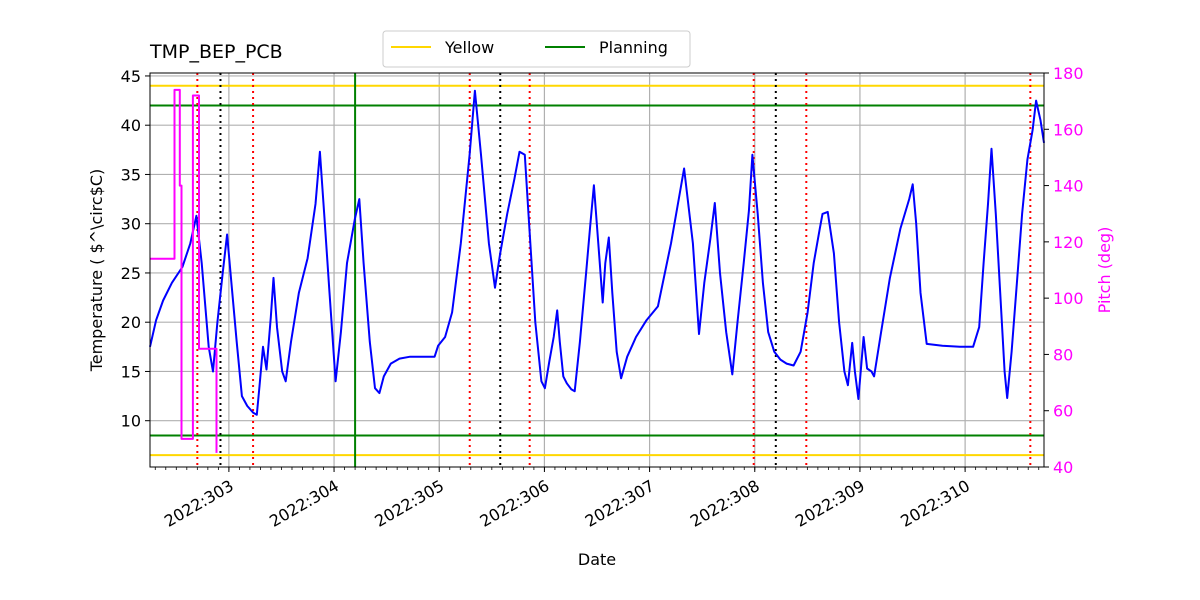 The height and width of the screenshot is (600, 1200). Describe the element at coordinates (469, 47) in the screenshot. I see `legend-label-yellow: Yellow` at that location.